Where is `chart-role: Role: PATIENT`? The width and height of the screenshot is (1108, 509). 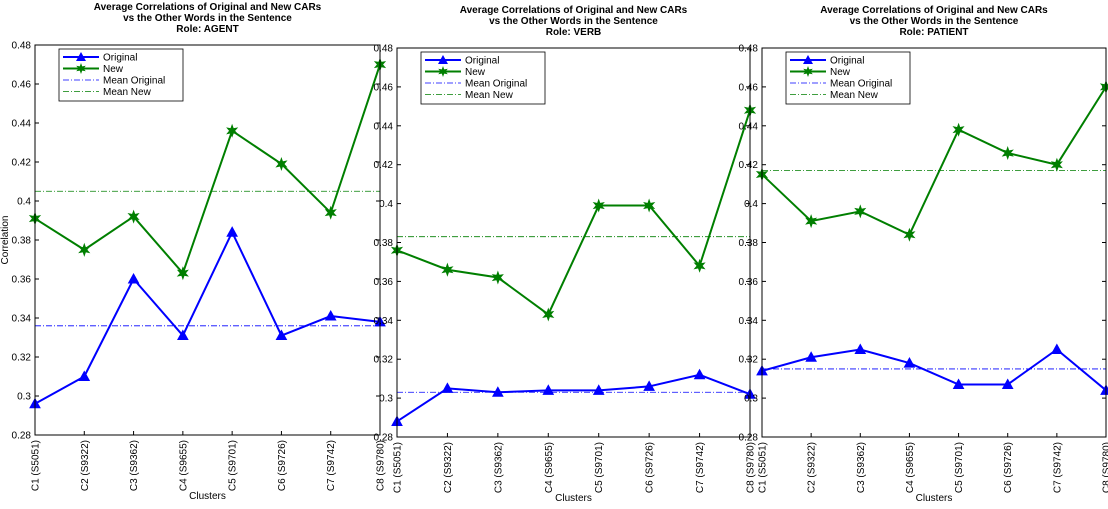 chart-role: Role: PATIENT is located at coordinates (933, 32).